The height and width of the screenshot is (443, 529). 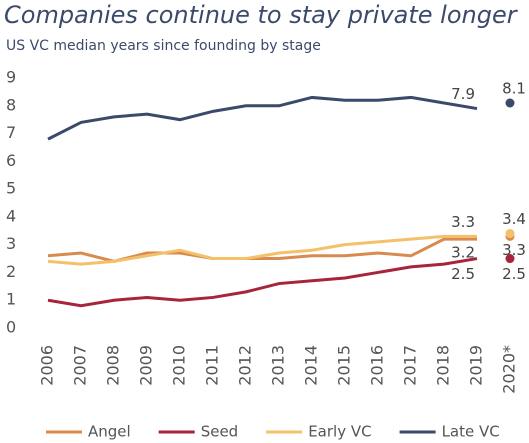 What do you see at coordinates (339, 432) in the screenshot?
I see `legend-label: Early VC` at bounding box center [339, 432].